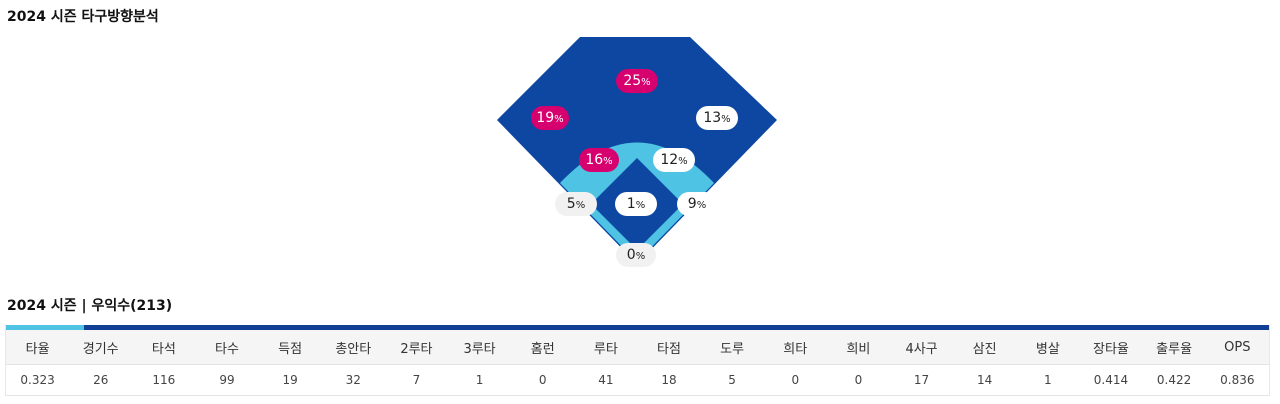 The width and height of the screenshot is (1280, 404). Describe the element at coordinates (479, 347) in the screenshot. I see `column-header: 3루타` at that location.